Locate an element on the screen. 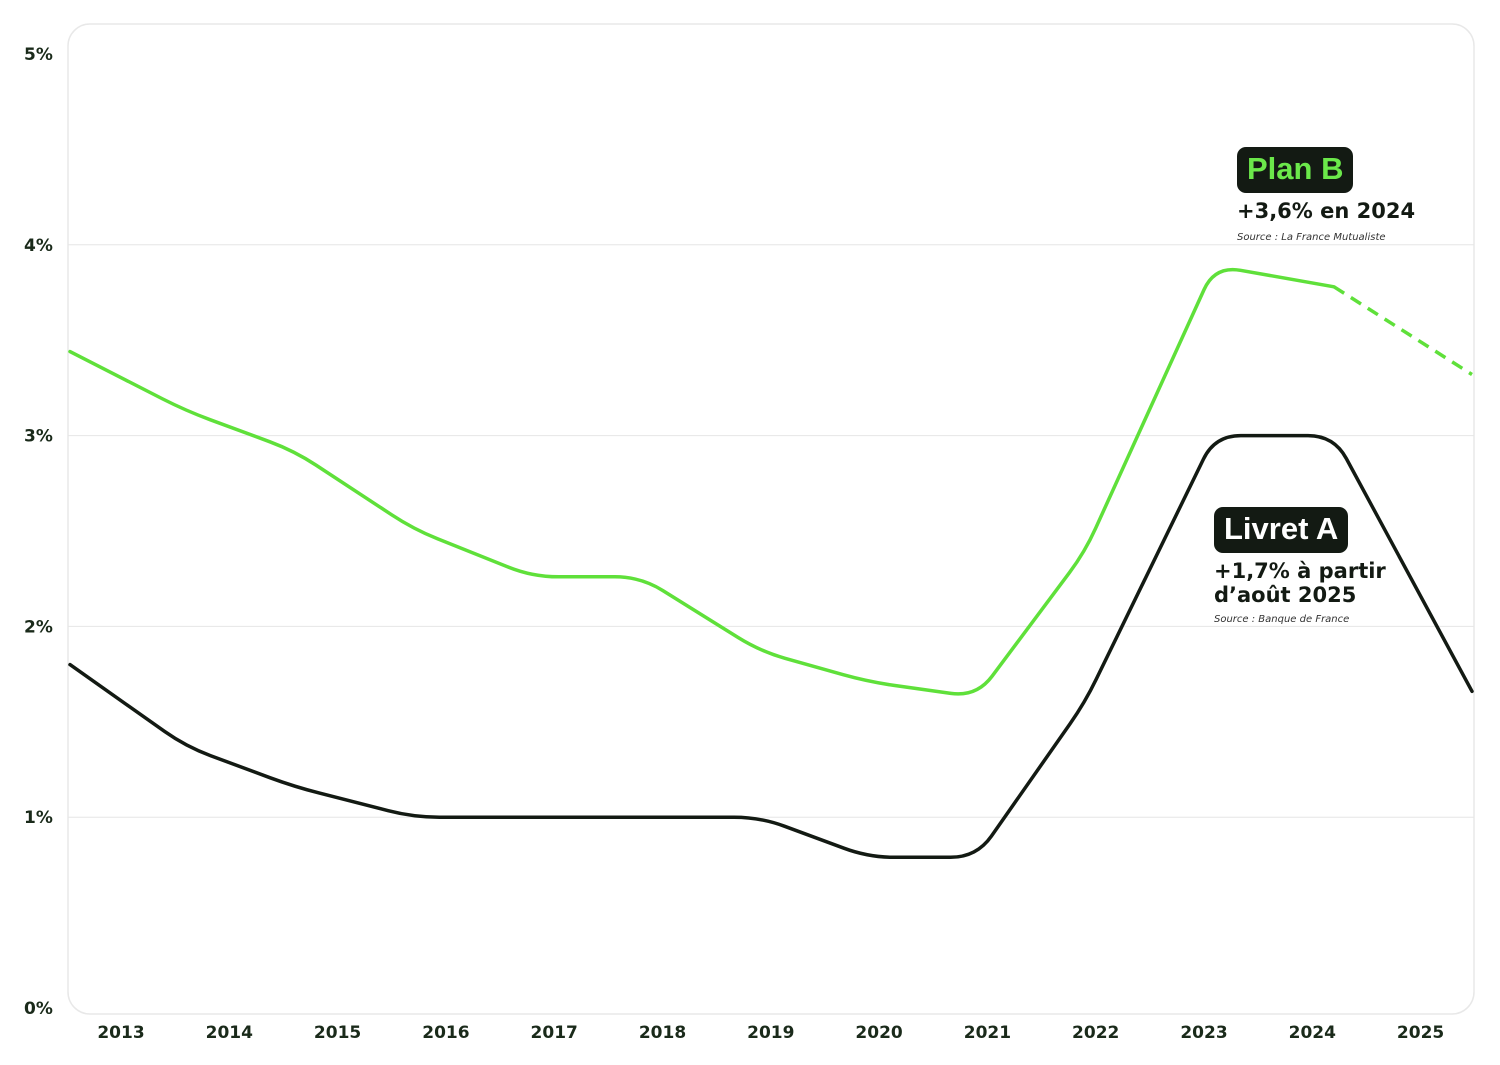  y-tick-label: 4% is located at coordinates (38, 246).